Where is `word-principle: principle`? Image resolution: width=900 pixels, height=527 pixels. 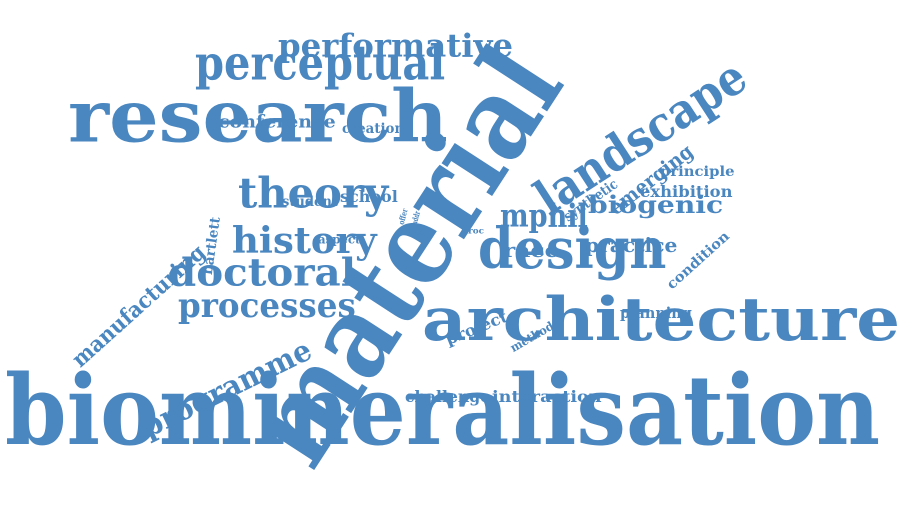 word-principle: principle is located at coordinates (697, 171).